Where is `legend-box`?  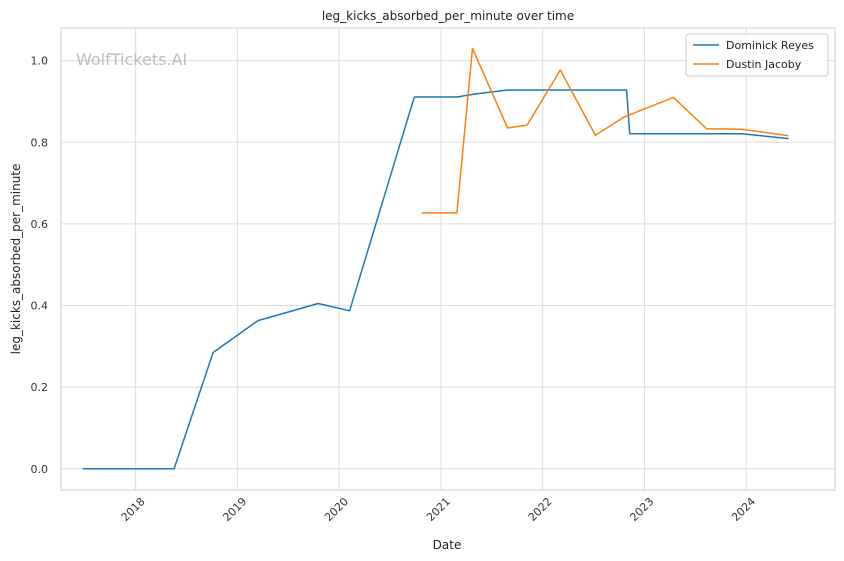
legend-box is located at coordinates (757, 55).